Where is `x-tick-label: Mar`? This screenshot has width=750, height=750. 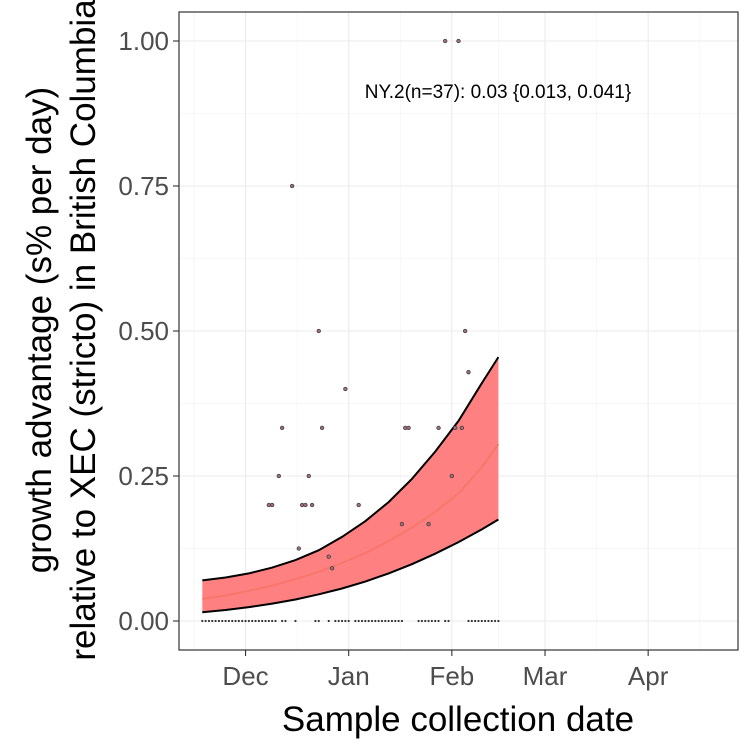
x-tick-label: Mar is located at coordinates (545, 676).